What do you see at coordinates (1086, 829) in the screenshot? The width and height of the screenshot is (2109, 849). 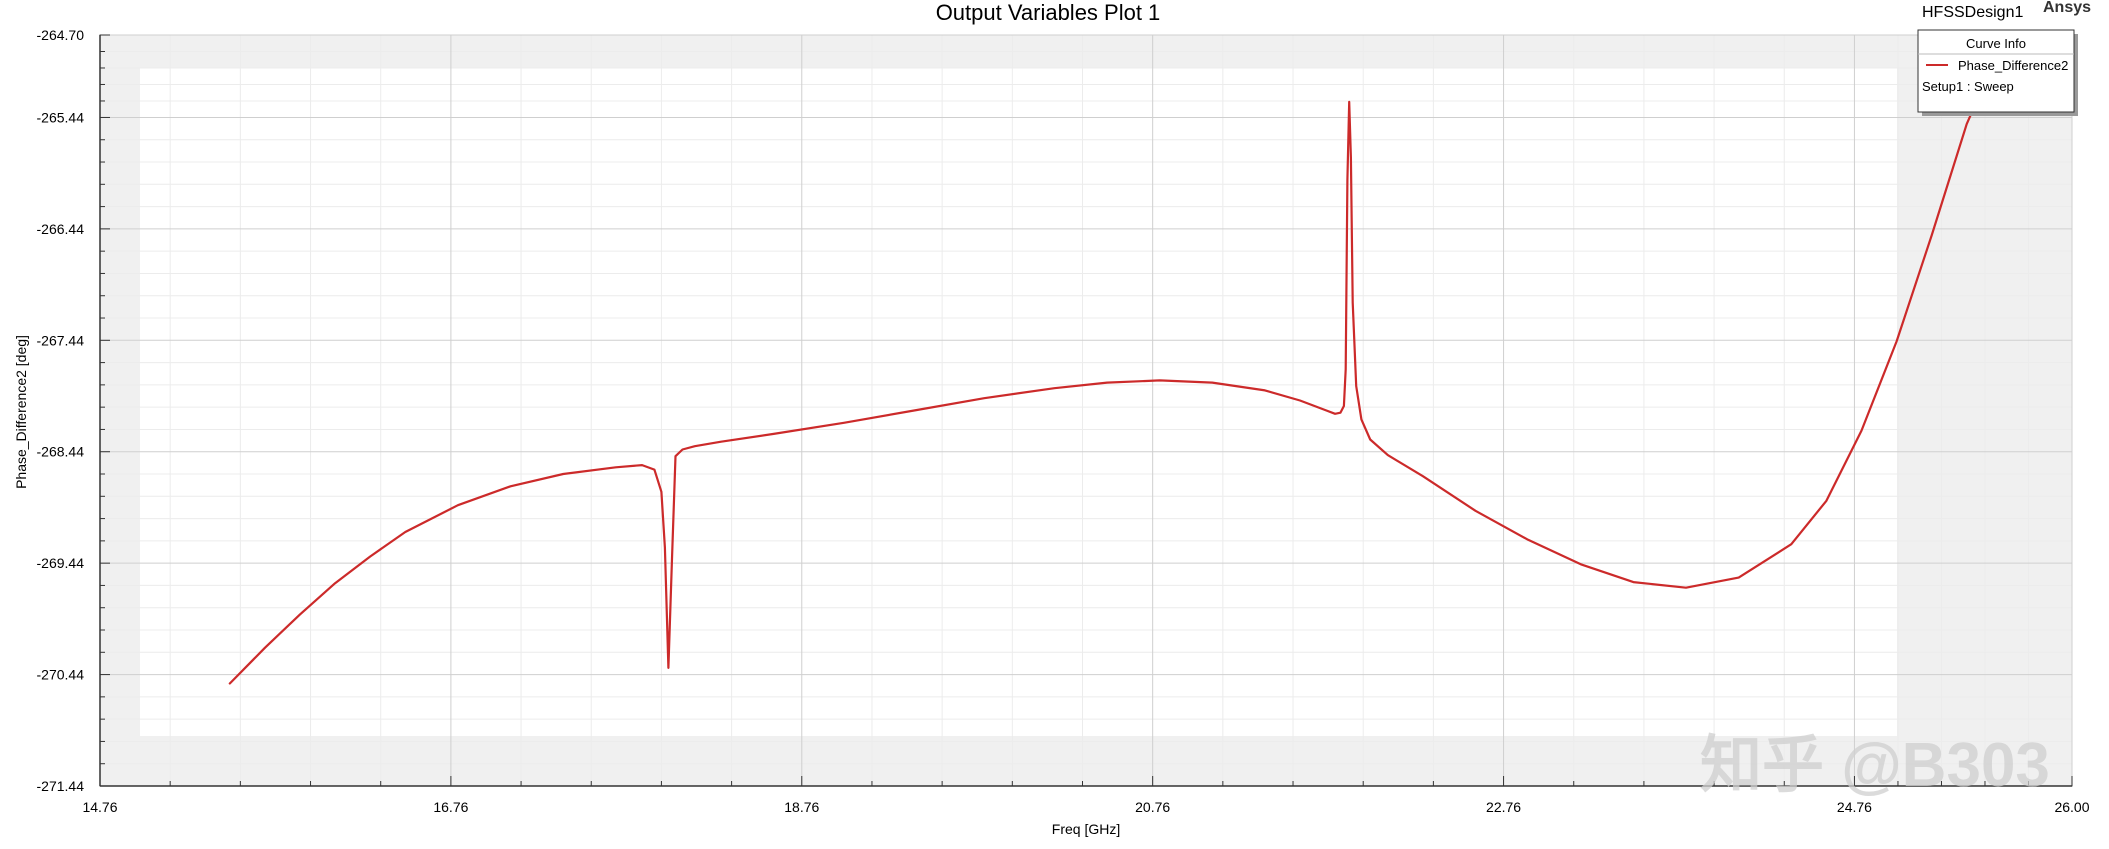 I see `x-axis-label: Freq [GHz]` at bounding box center [1086, 829].